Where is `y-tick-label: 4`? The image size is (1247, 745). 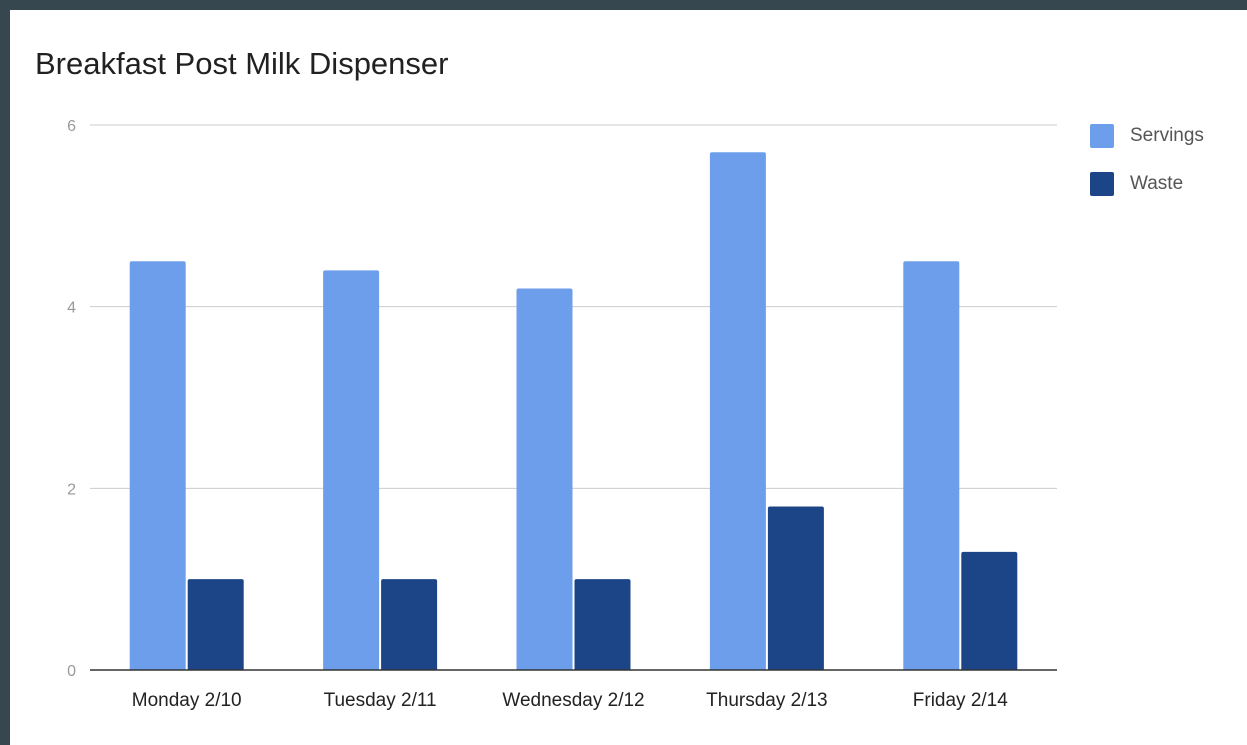 y-tick-label: 4 is located at coordinates (71, 308).